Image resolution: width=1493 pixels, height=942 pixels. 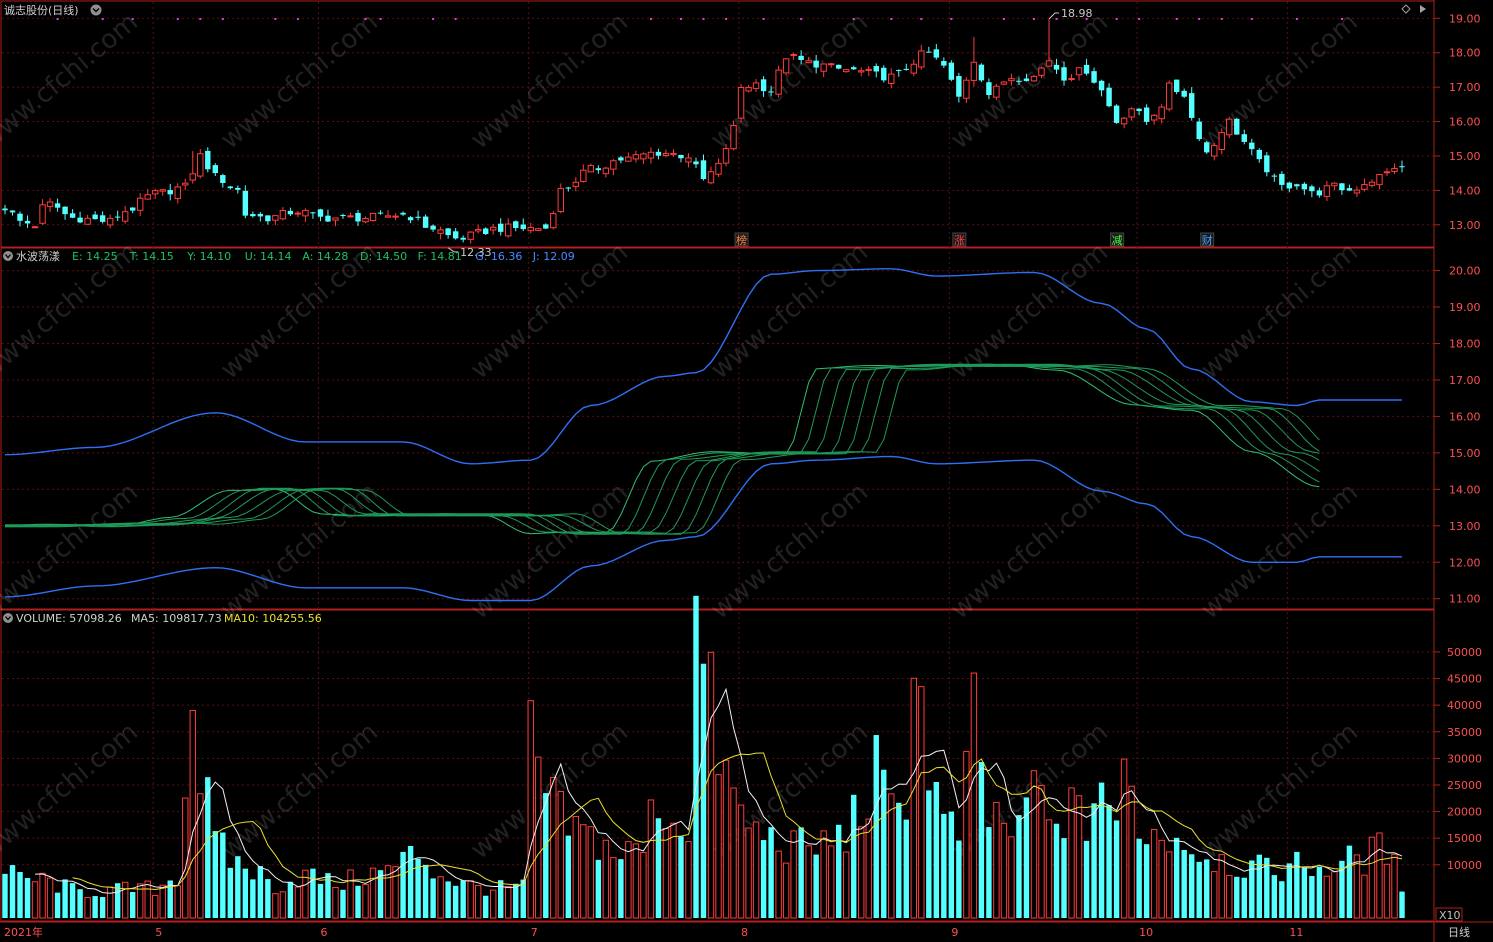 I want to click on settings-diamond-icon, so click(x=1406, y=9).